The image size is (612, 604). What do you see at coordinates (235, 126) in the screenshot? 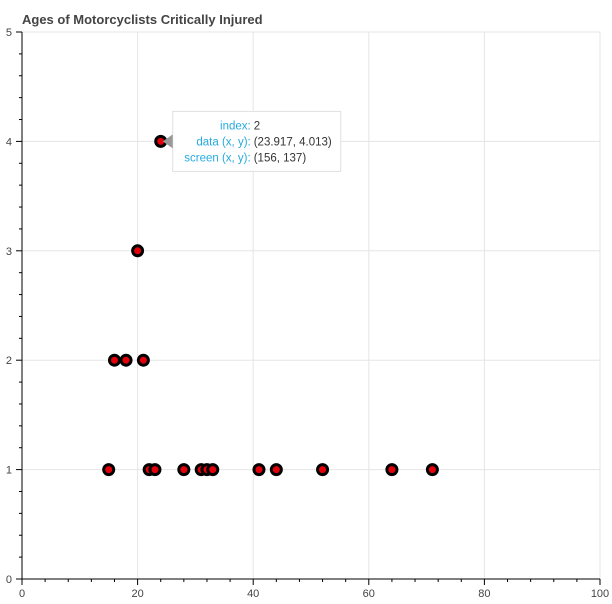
I see `tooltip-key: index:` at bounding box center [235, 126].